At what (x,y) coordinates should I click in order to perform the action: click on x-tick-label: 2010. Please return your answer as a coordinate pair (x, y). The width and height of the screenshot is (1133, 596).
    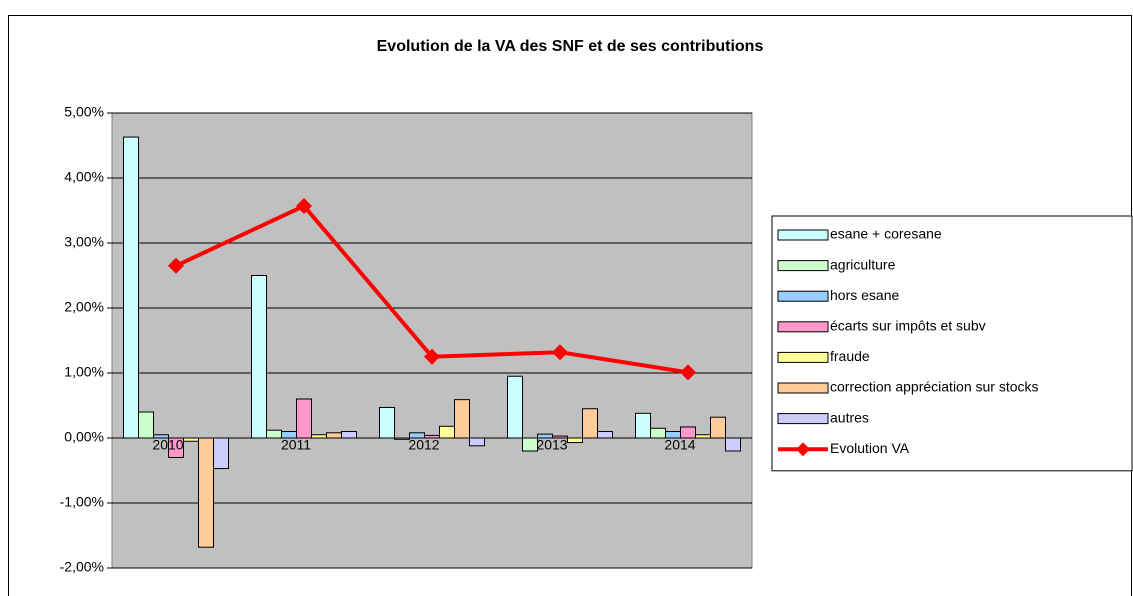
    Looking at the image, I should click on (167, 445).